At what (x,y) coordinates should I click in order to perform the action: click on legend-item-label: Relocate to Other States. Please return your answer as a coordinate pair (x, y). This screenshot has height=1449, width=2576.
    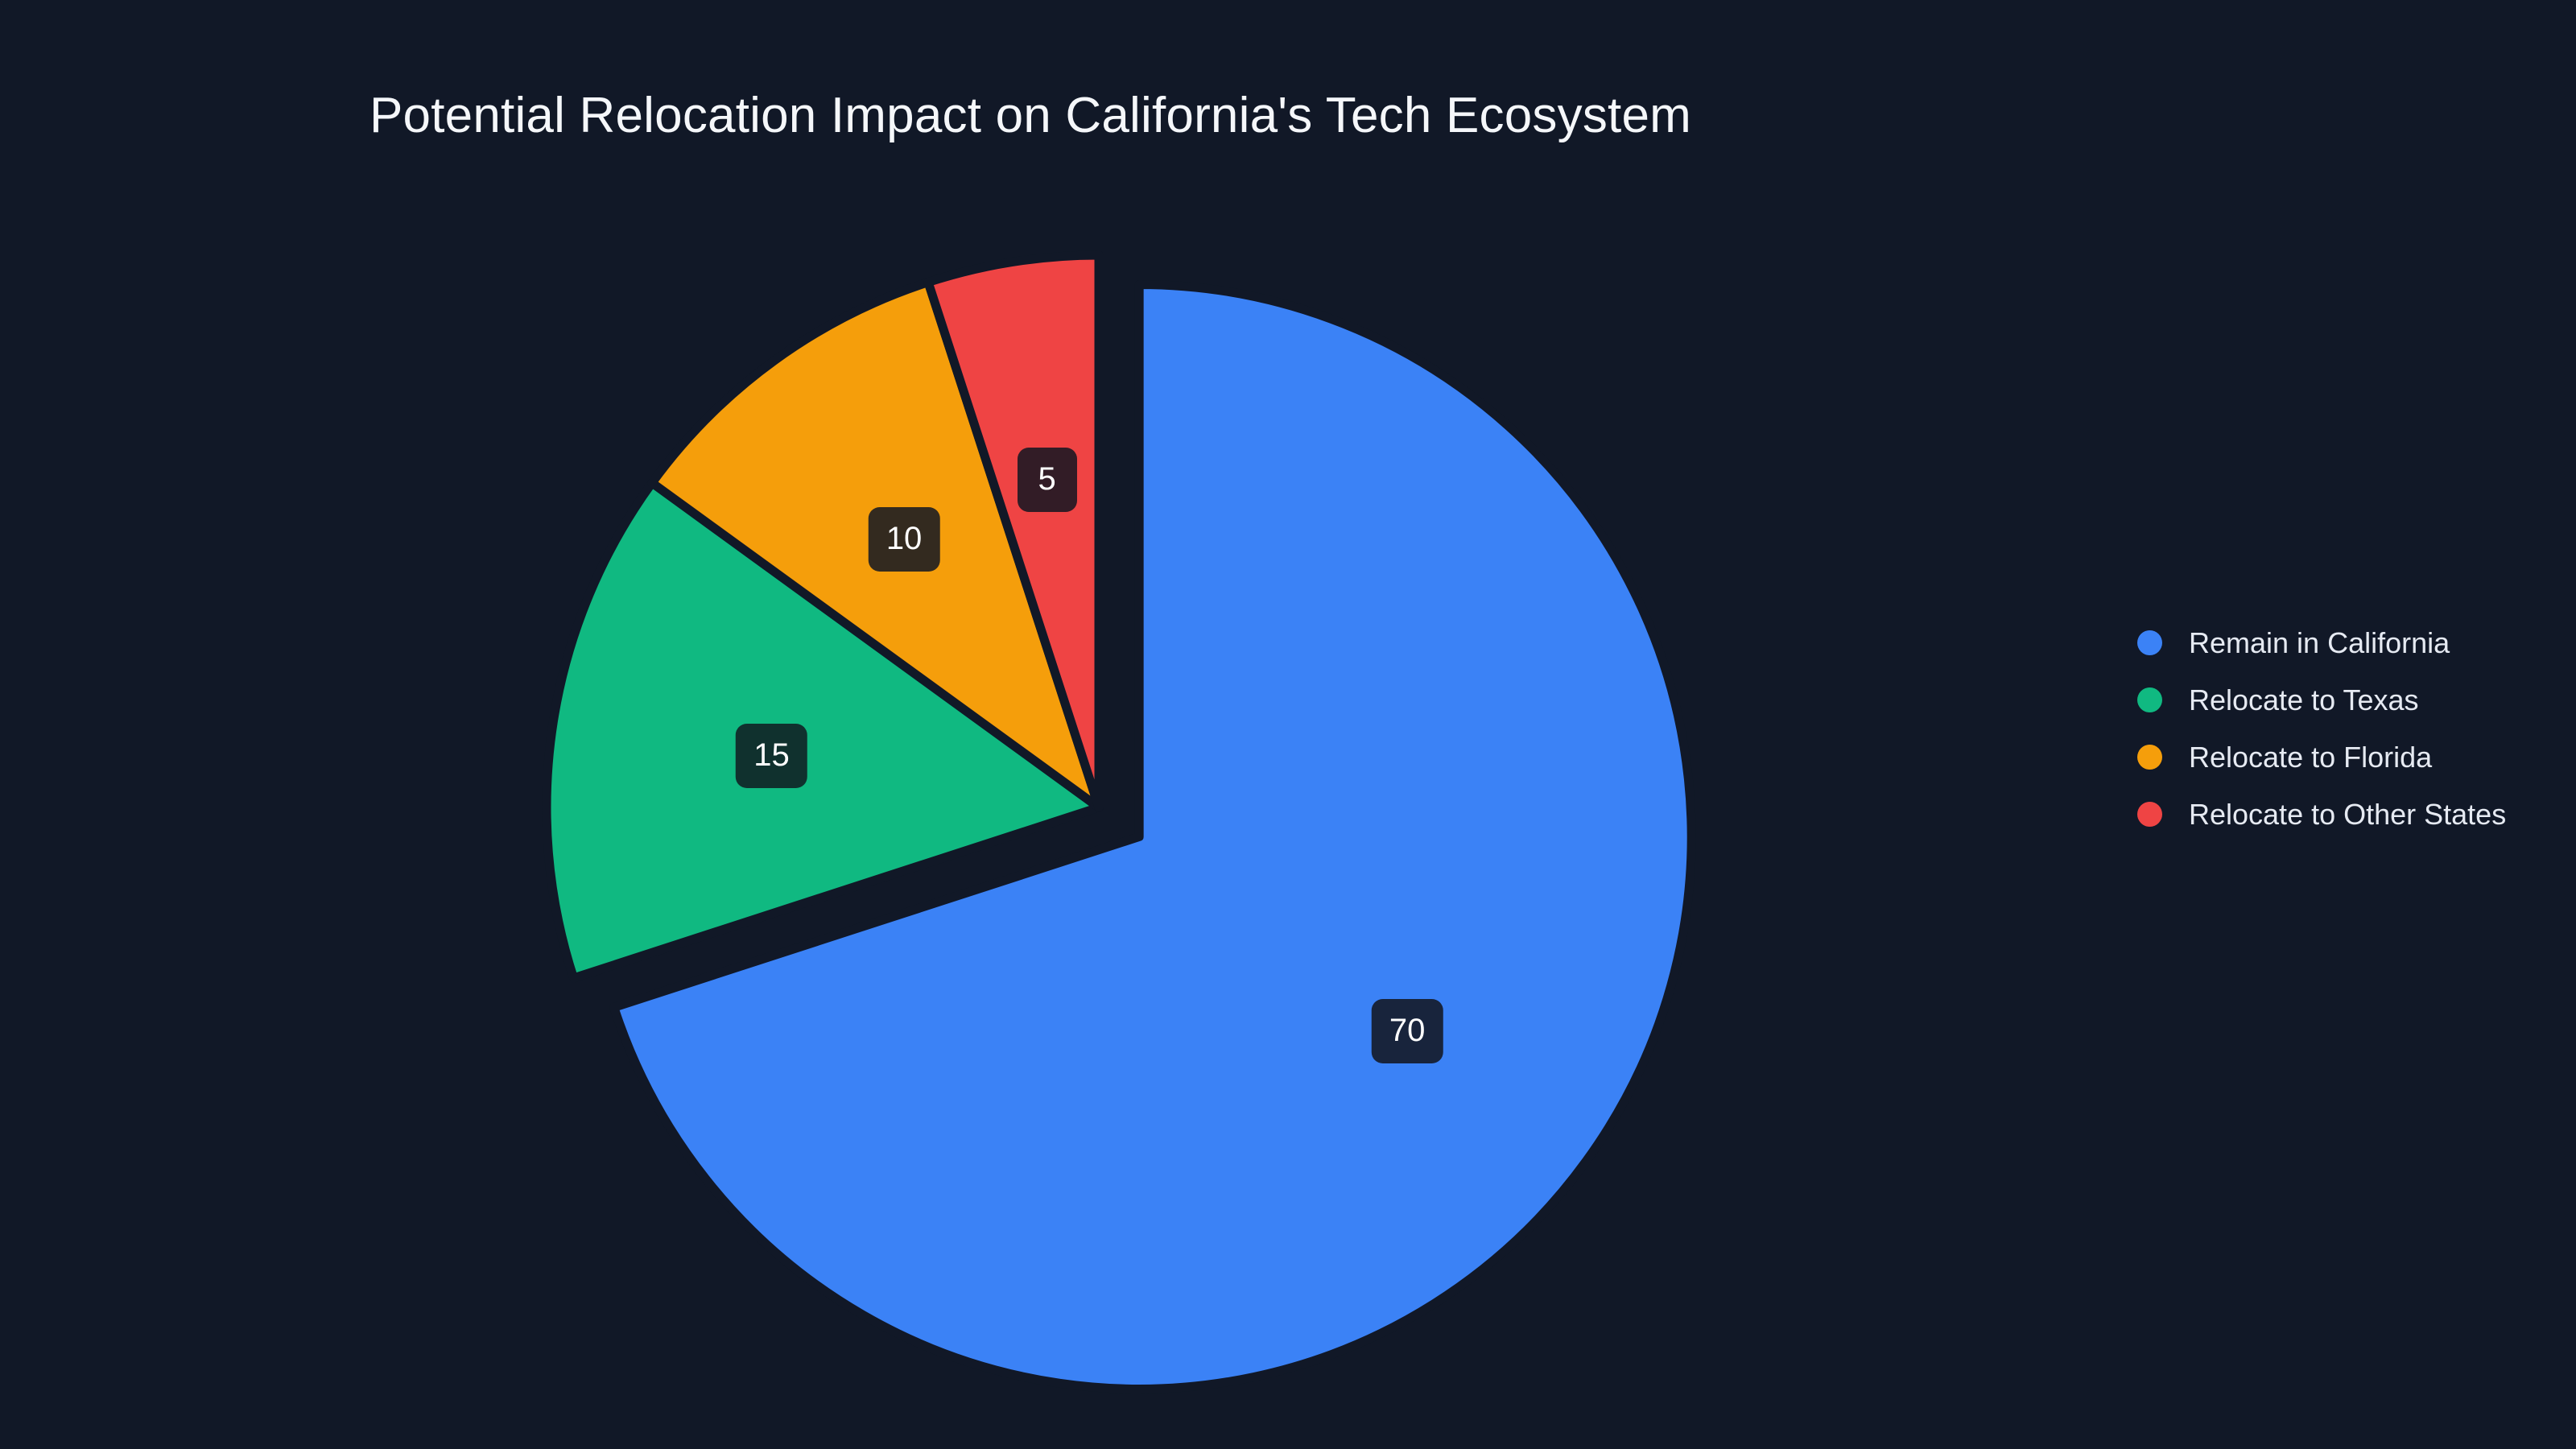
    Looking at the image, I should click on (2348, 814).